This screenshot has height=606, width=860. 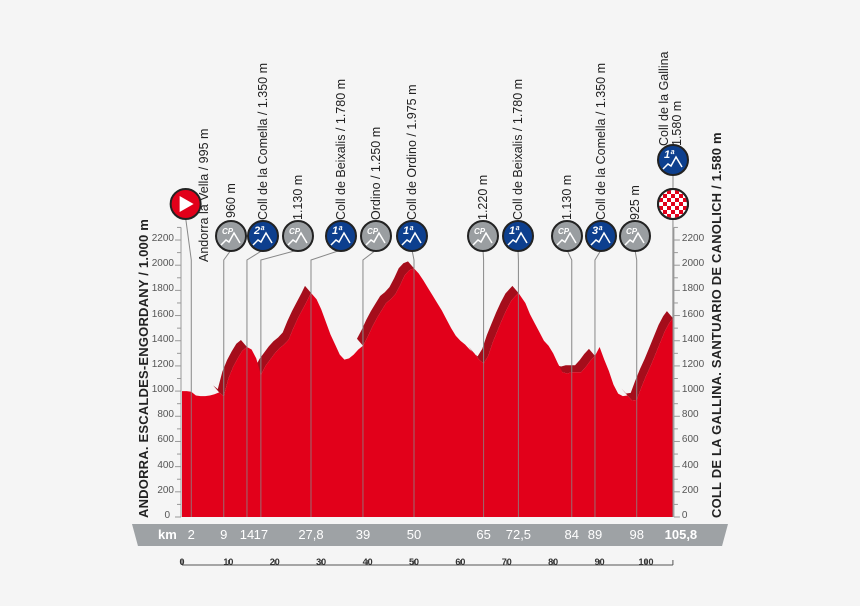 What do you see at coordinates (693, 289) in the screenshot?
I see `y-tick-right: 1800` at bounding box center [693, 289].